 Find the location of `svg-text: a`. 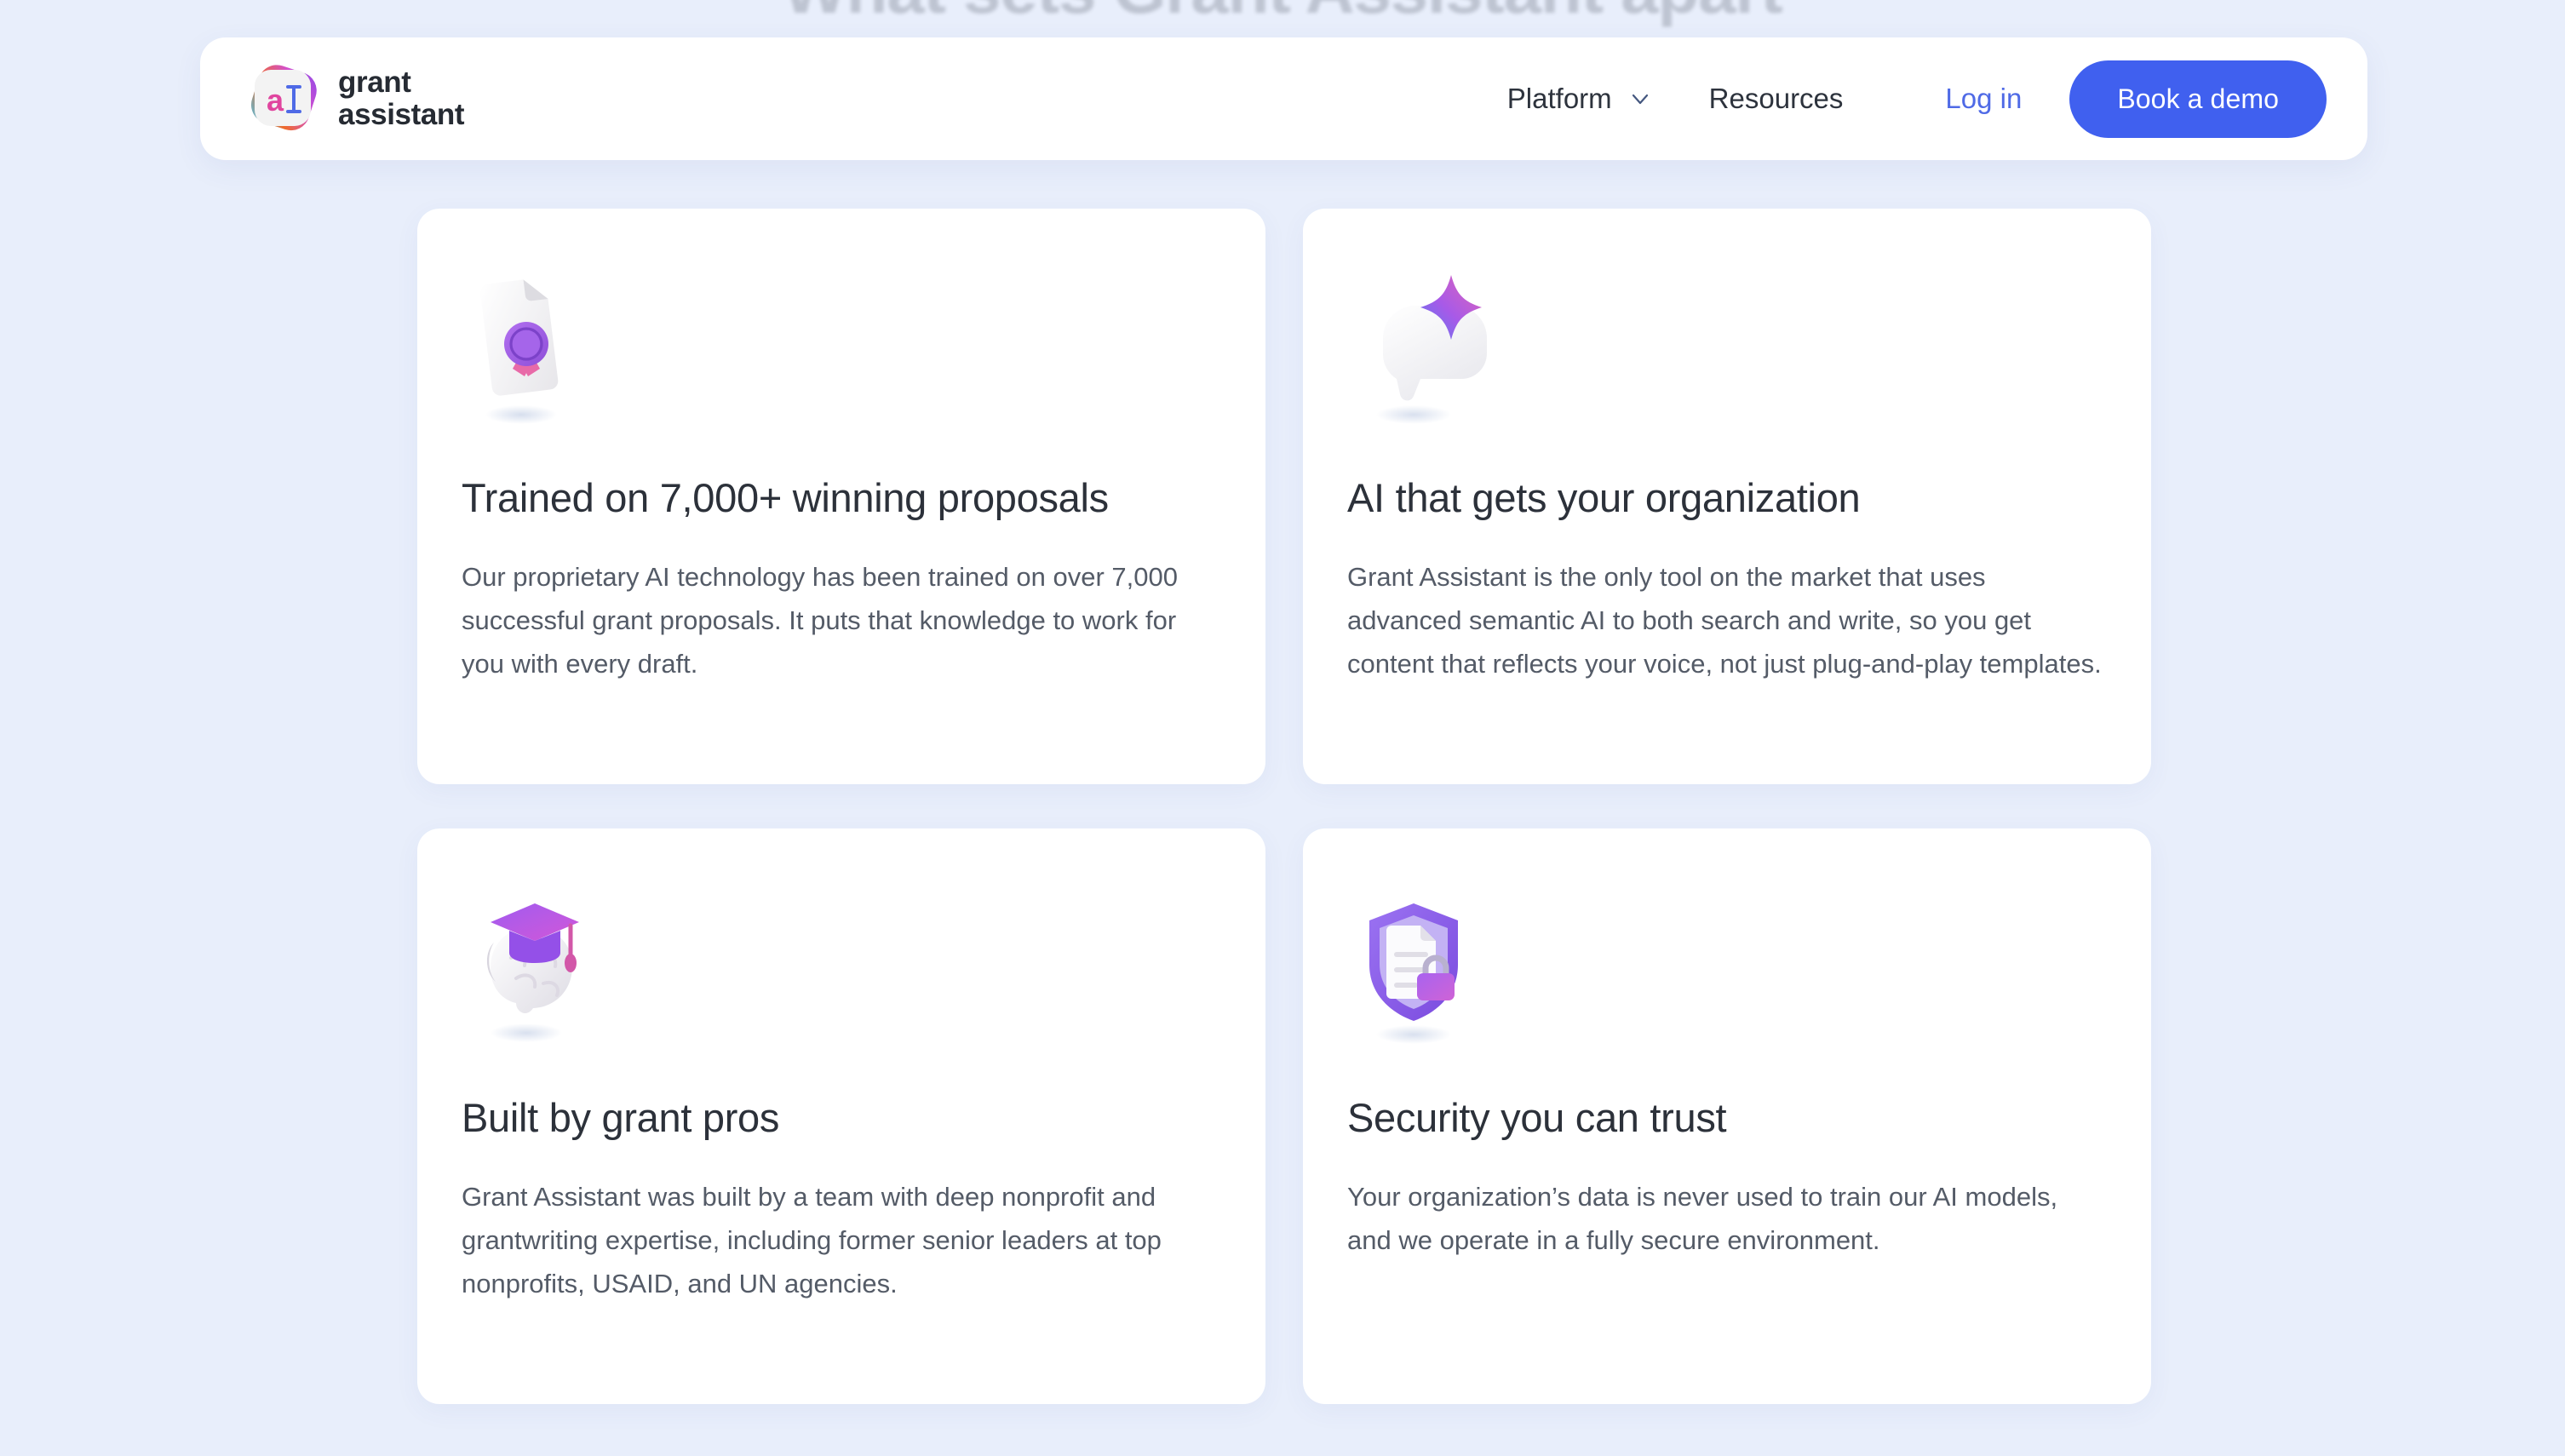

svg-text: a is located at coordinates (275, 100).